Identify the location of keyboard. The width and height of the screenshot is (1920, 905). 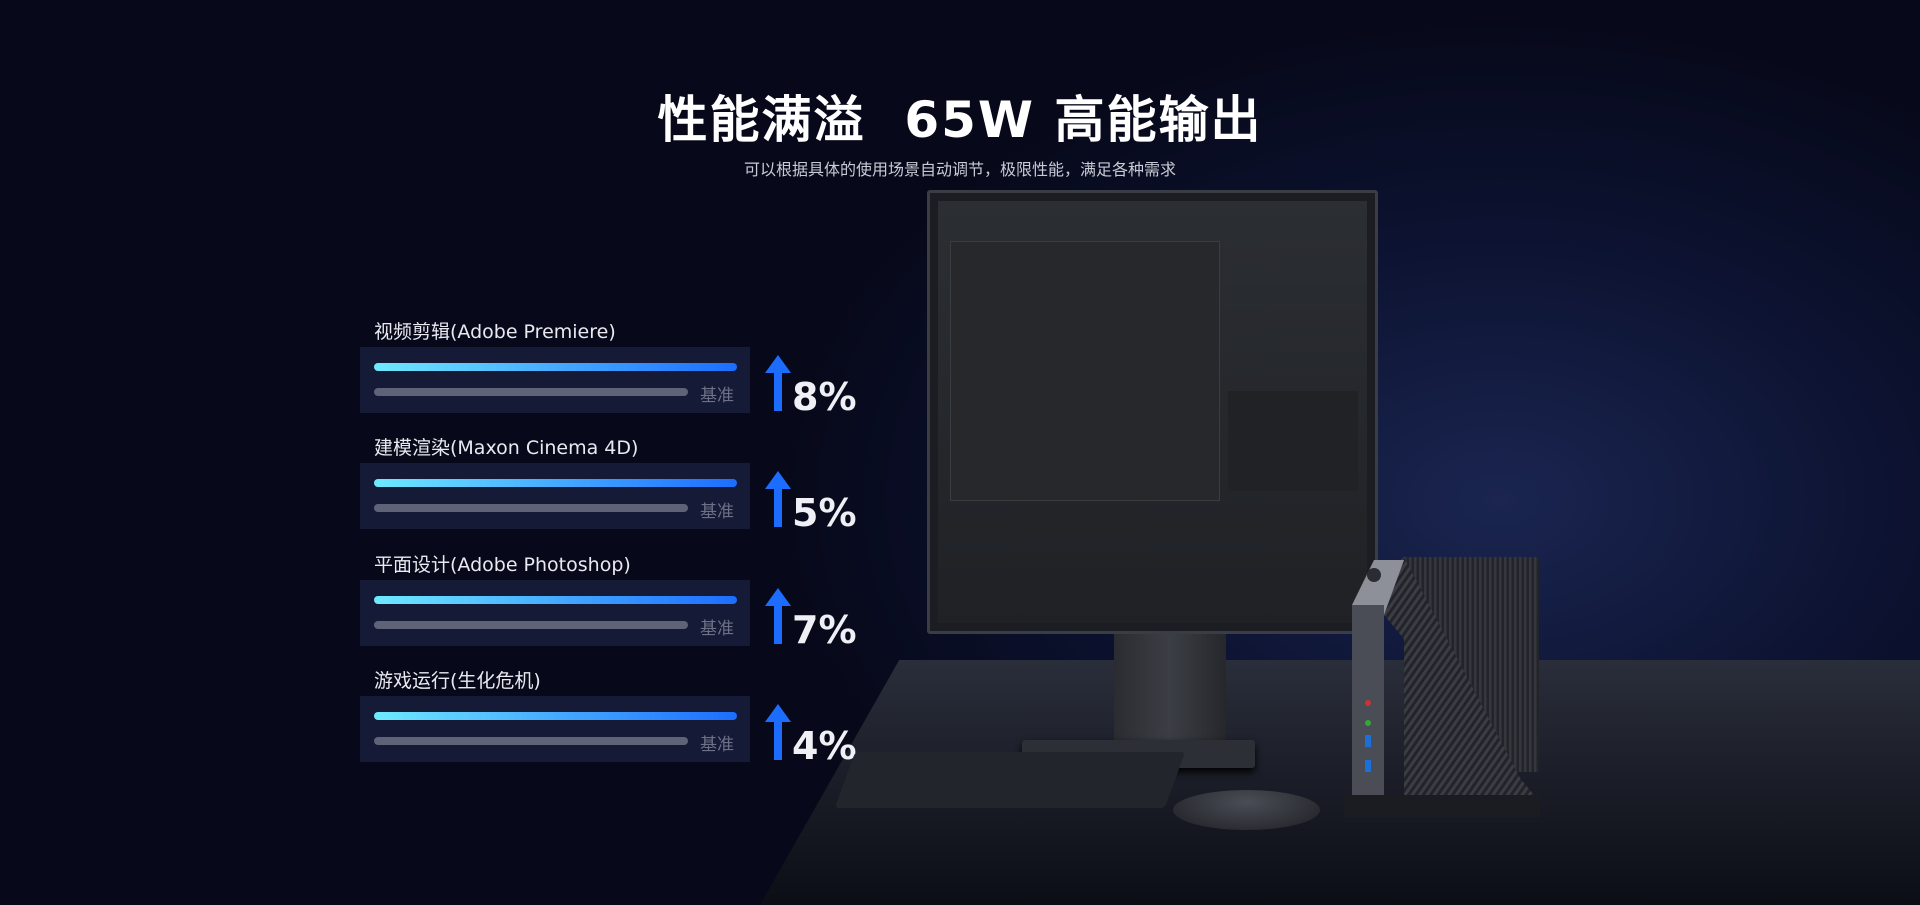
(1010, 780).